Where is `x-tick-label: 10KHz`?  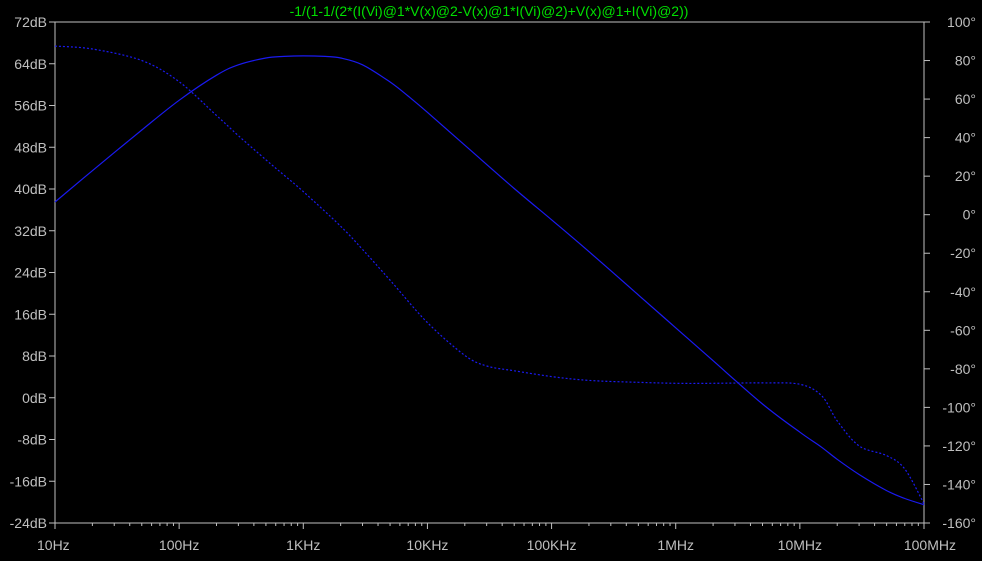
x-tick-label: 10KHz is located at coordinates (427, 545).